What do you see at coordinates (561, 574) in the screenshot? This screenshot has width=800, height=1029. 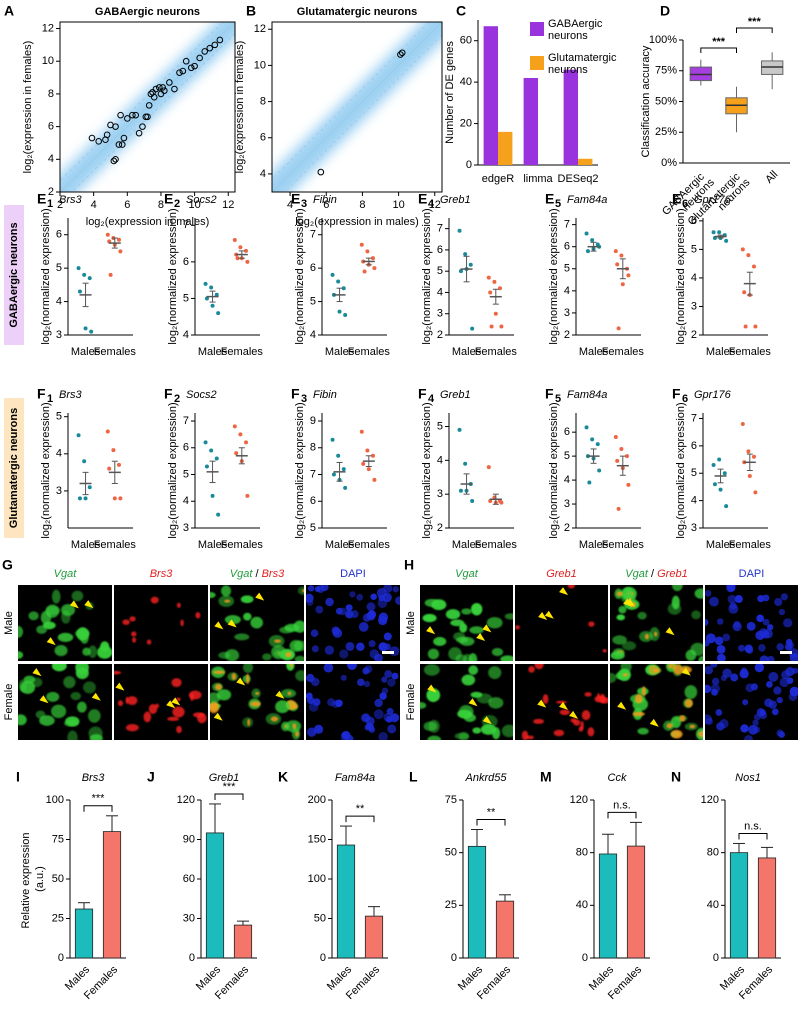 I see `column-title-part: Greb1` at bounding box center [561, 574].